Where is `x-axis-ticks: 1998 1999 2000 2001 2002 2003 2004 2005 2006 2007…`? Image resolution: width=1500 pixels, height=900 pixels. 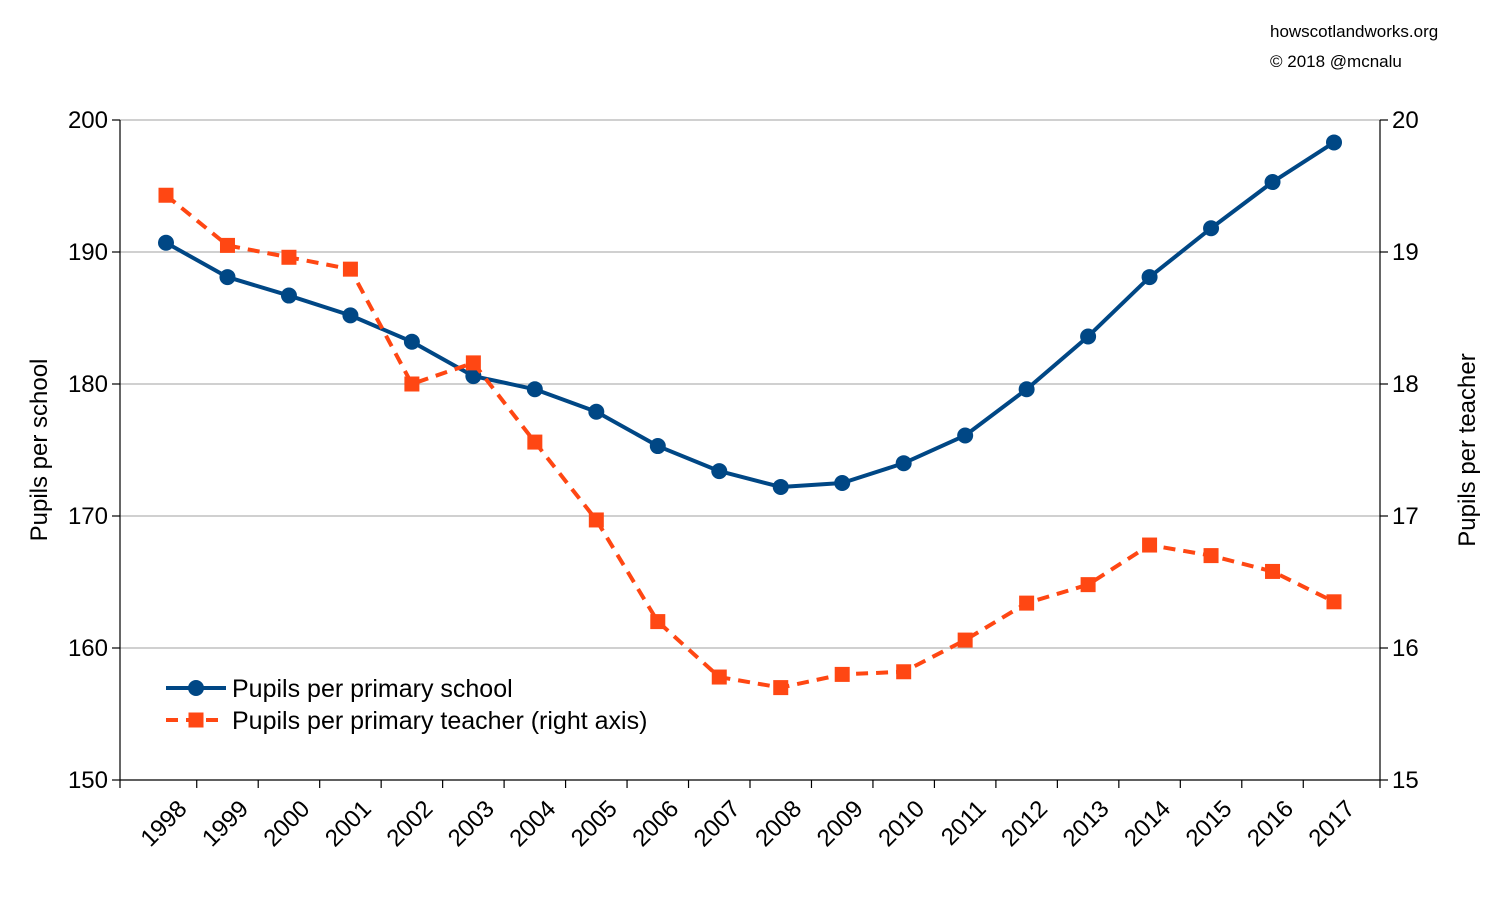
x-axis-ticks: 1998 1999 2000 2001 2002 2003 2004 2005 2006 2007… is located at coordinates (750, 816).